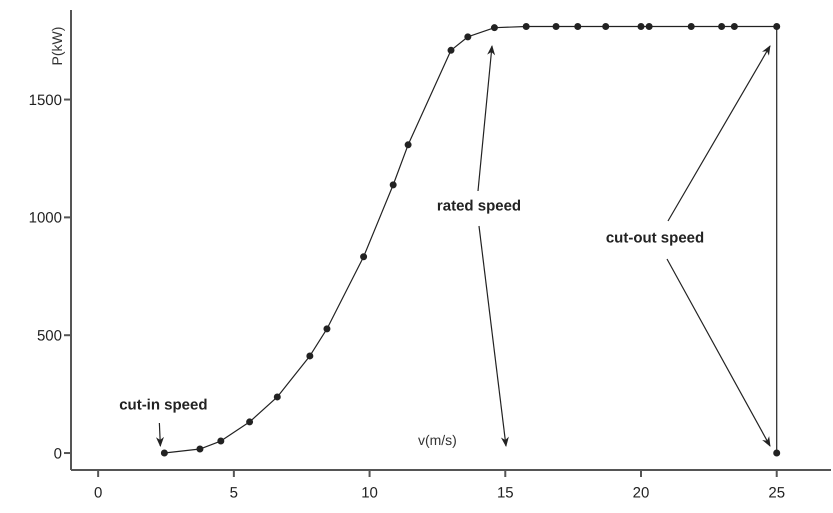 The height and width of the screenshot is (513, 833). Describe the element at coordinates (234, 493) in the screenshot. I see `x-tick-label: 5` at that location.